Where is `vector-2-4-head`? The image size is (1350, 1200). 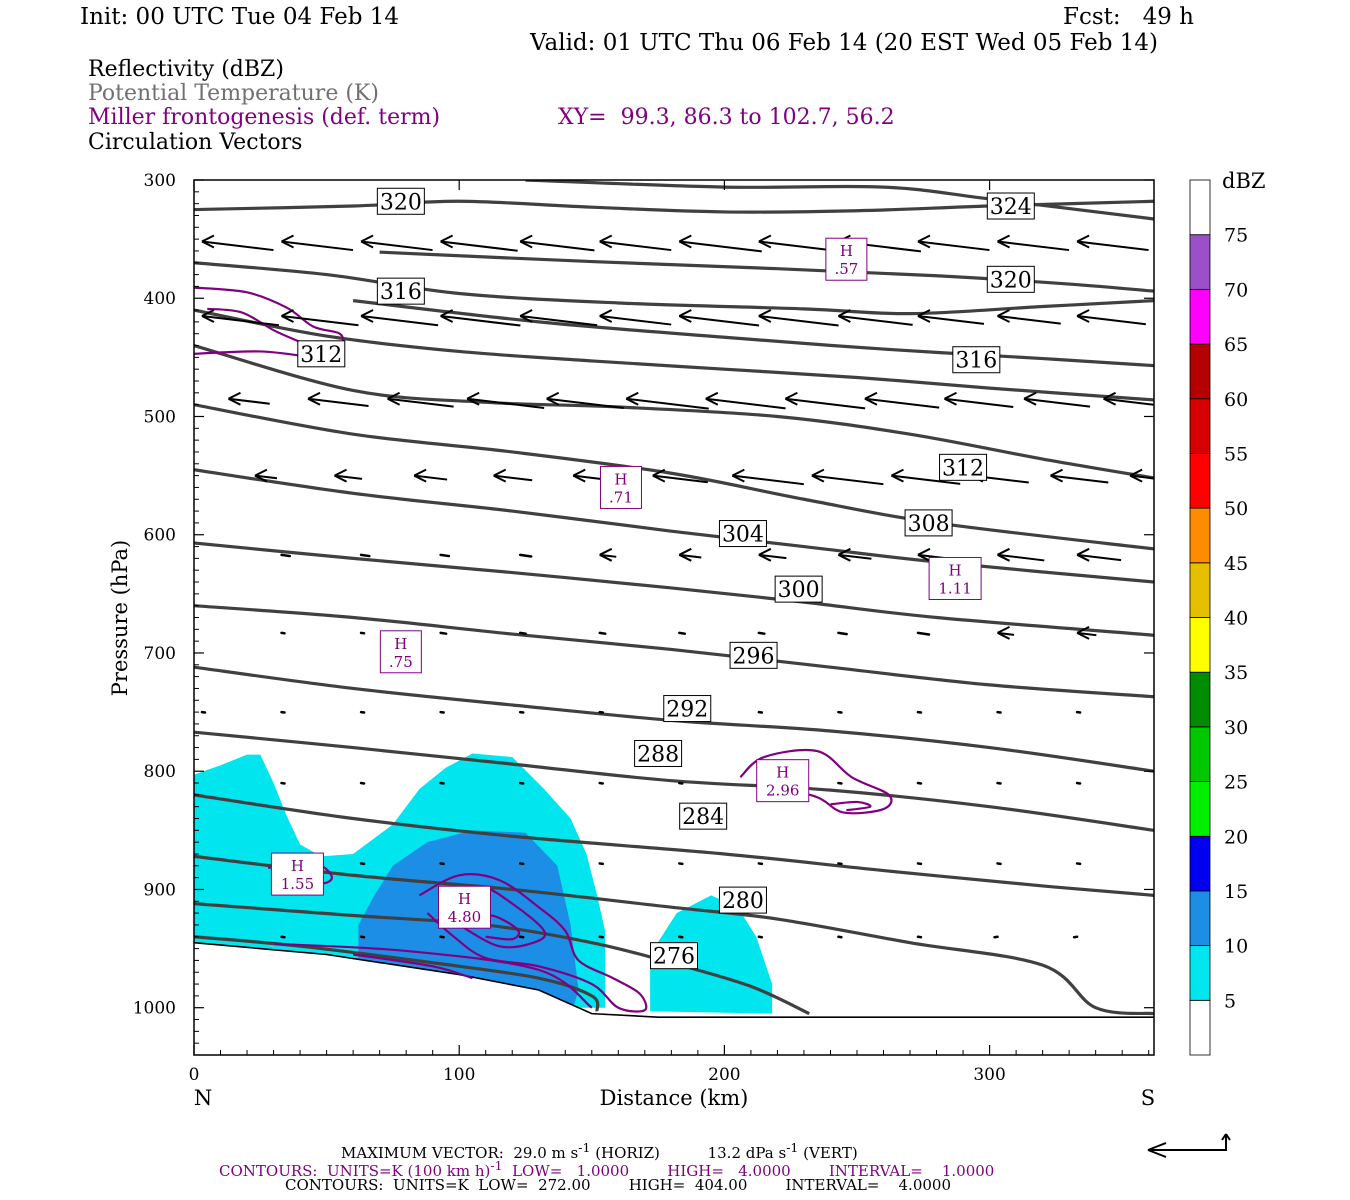 vector-2-4-head is located at coordinates (447, 316).